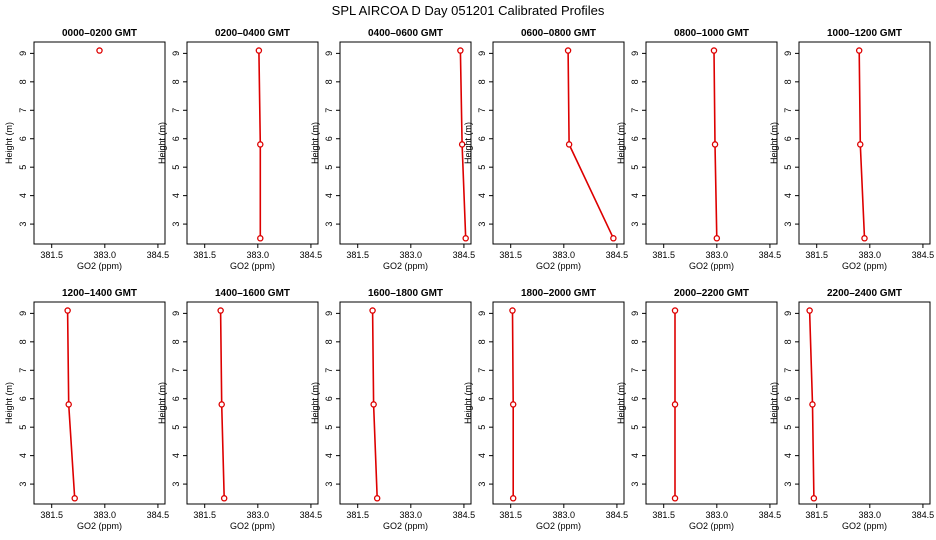 The image size is (936, 540). What do you see at coordinates (99, 293) in the screenshot?
I see `panel-title: 1200–1400 GMT` at bounding box center [99, 293].